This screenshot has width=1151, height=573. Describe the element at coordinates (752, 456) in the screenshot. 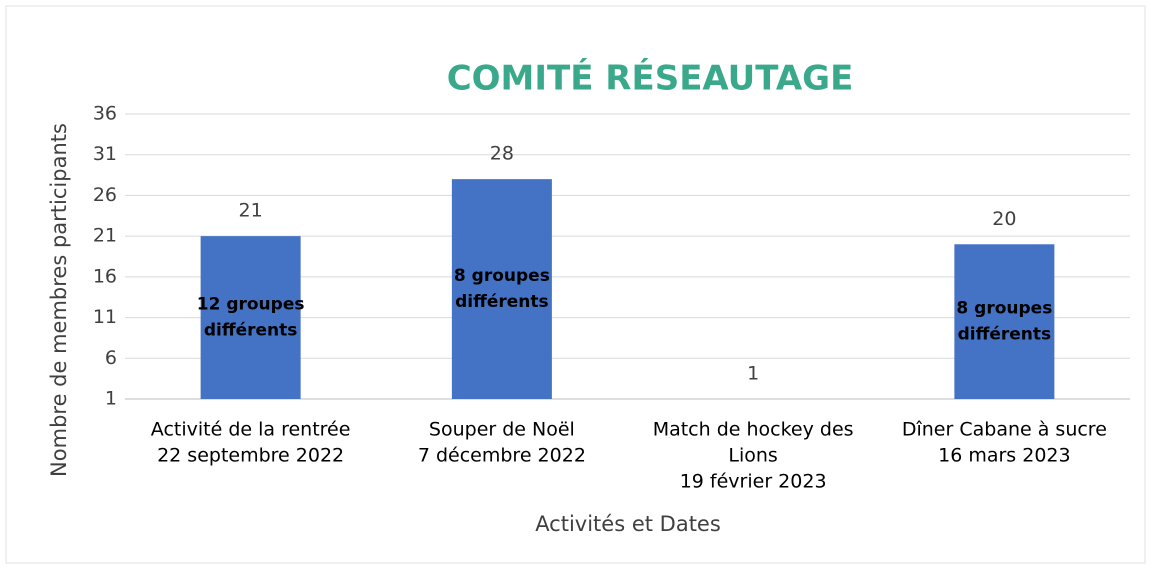

I see `x-tick-label: Lions` at that location.